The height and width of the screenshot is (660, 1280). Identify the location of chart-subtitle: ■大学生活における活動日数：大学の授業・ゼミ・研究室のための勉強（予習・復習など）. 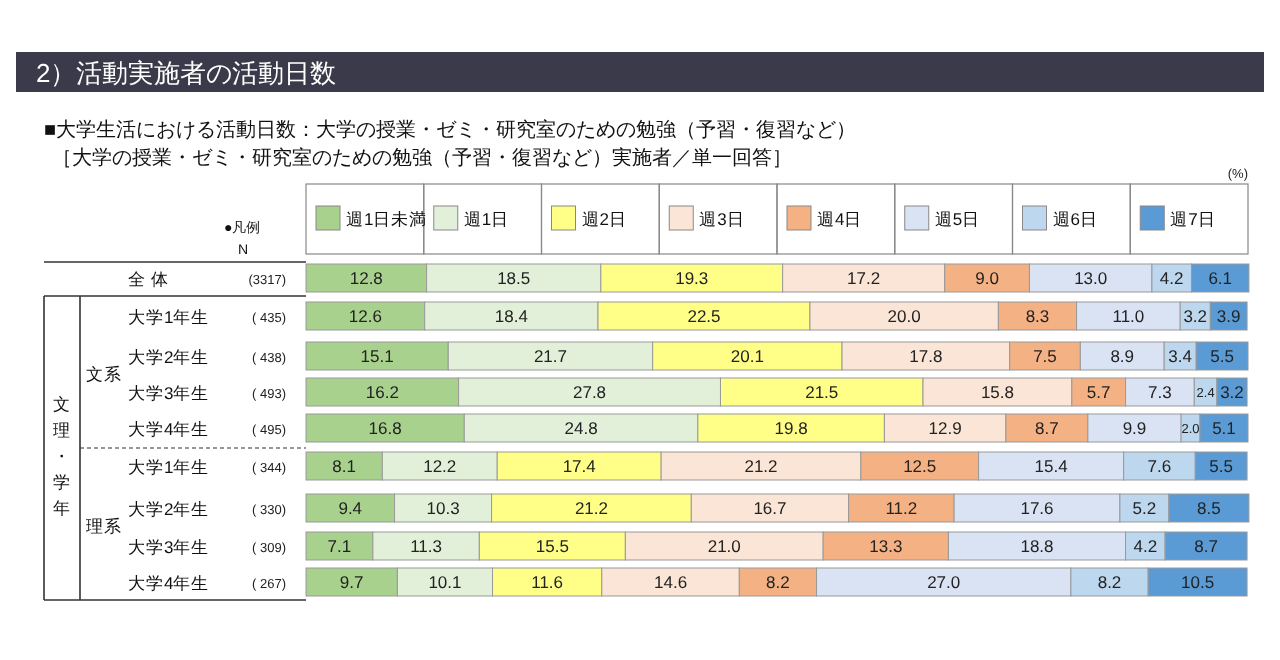
(450, 130).